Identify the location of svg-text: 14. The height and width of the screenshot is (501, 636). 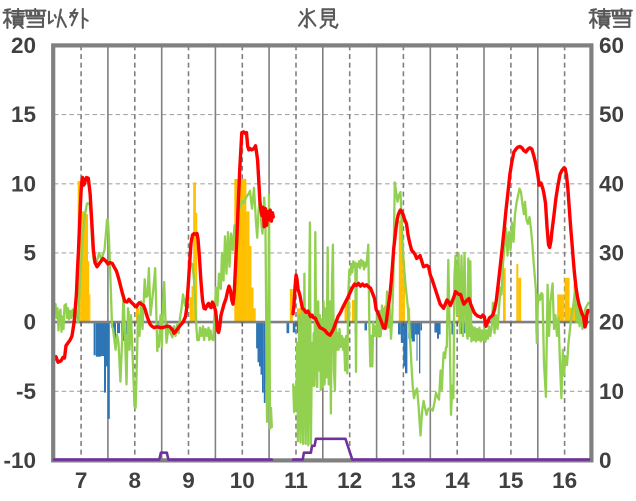
(458, 480).